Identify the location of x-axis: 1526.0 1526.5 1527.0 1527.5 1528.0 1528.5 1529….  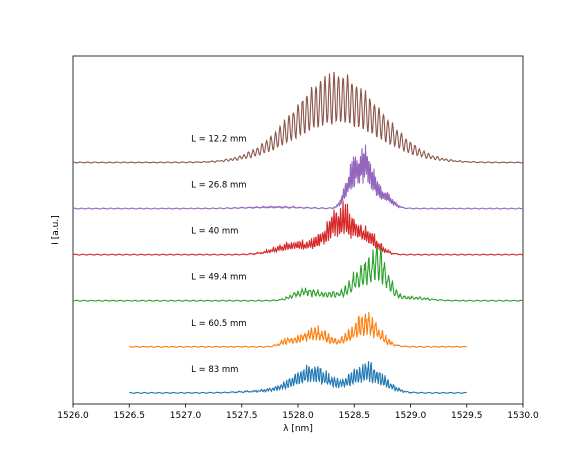
(298, 412).